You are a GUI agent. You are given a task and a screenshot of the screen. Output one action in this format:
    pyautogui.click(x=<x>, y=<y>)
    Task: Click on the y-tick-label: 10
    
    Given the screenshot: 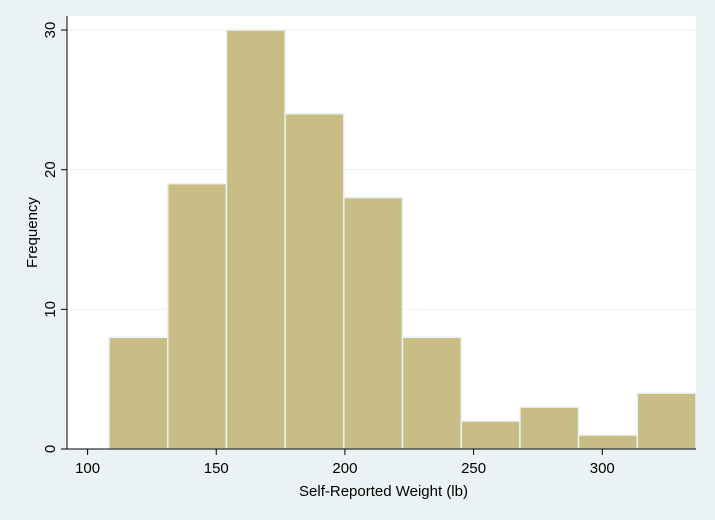 What is the action you would take?
    pyautogui.click(x=50, y=309)
    